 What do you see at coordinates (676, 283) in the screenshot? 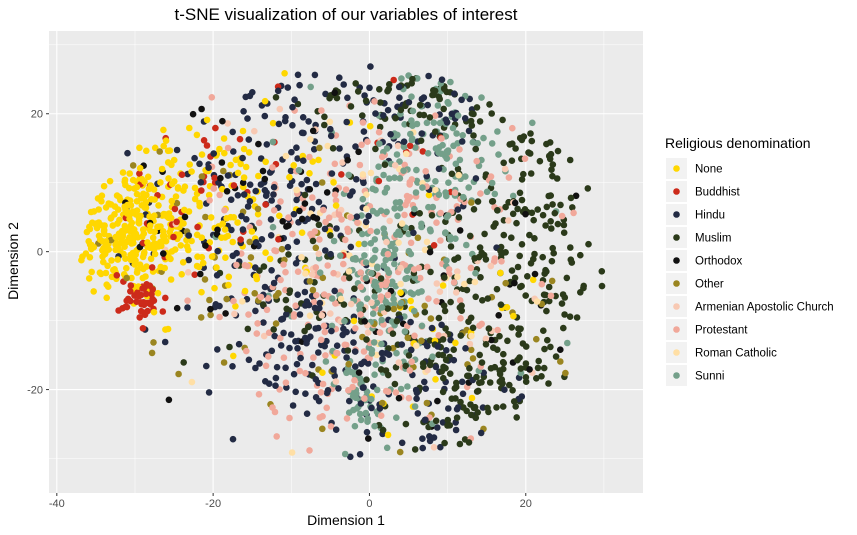
I see `legend-swatch-other` at bounding box center [676, 283].